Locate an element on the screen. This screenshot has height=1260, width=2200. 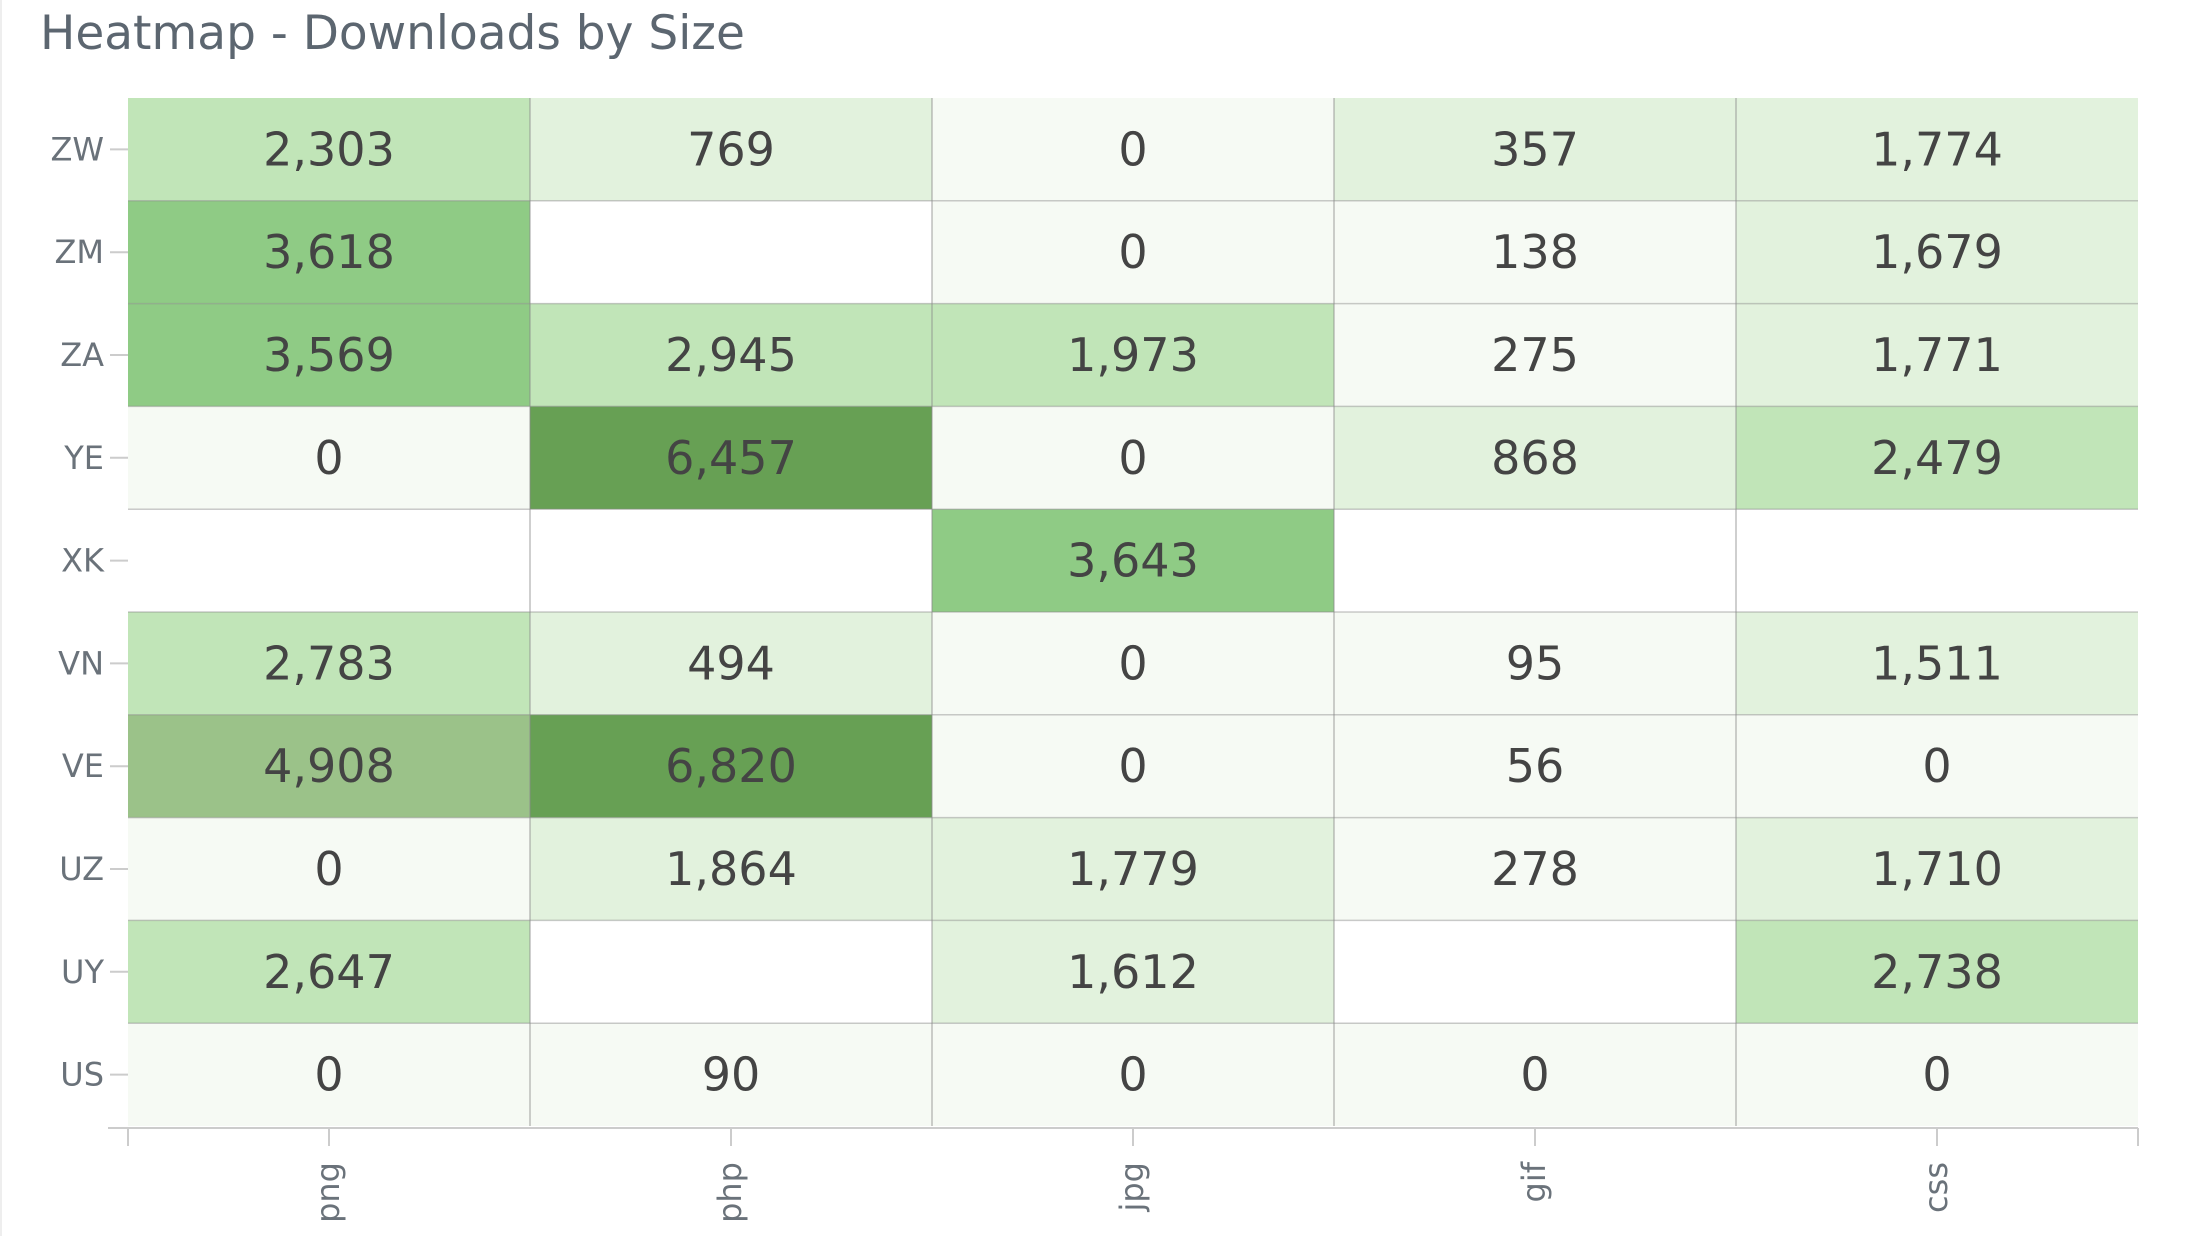
heatmap-cell-US-jpg is located at coordinates (1133, 1074).